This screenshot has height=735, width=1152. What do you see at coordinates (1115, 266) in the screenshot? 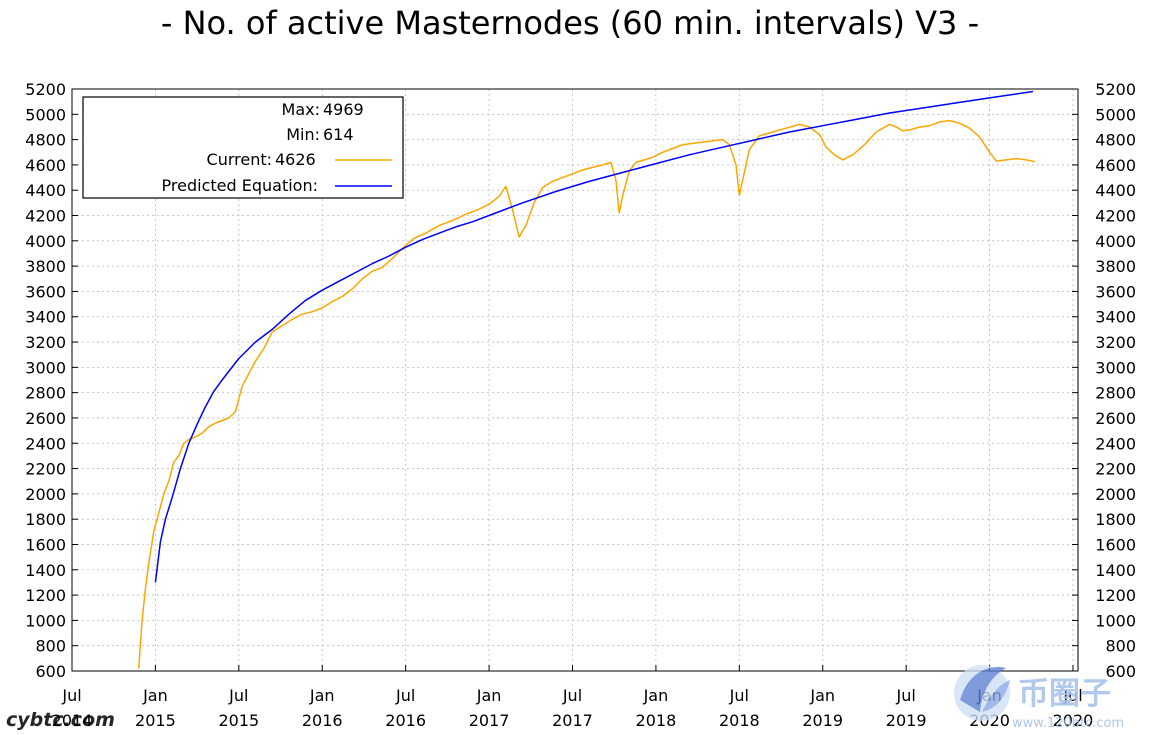
I see `y-tick-label-right: 3800` at bounding box center [1115, 266].